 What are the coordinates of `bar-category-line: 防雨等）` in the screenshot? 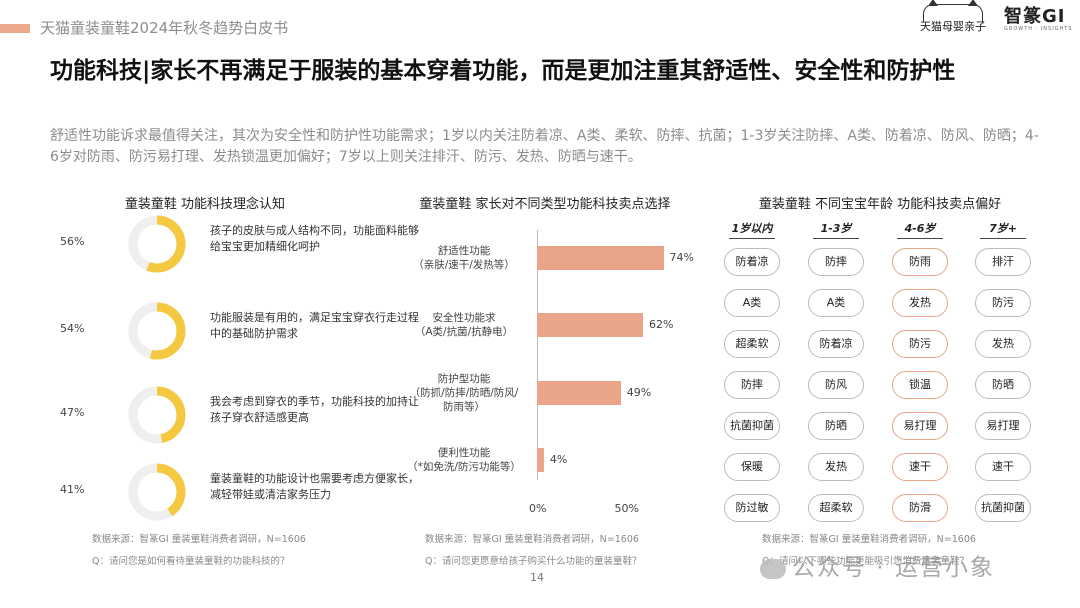 It's located at (464, 407).